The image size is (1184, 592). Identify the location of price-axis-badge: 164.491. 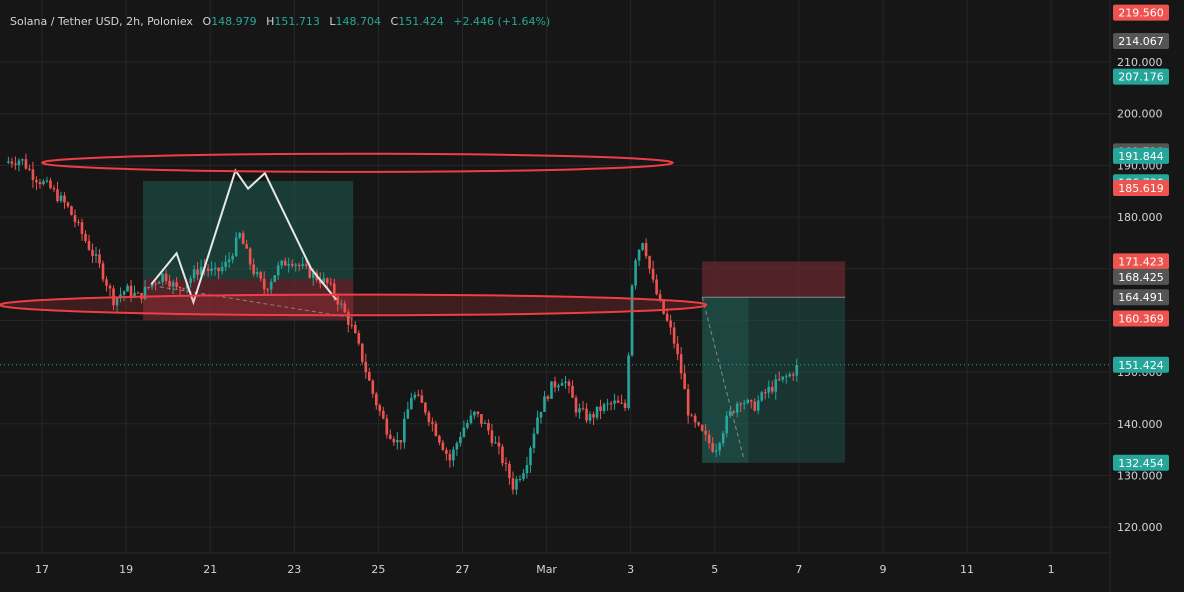
(1141, 297).